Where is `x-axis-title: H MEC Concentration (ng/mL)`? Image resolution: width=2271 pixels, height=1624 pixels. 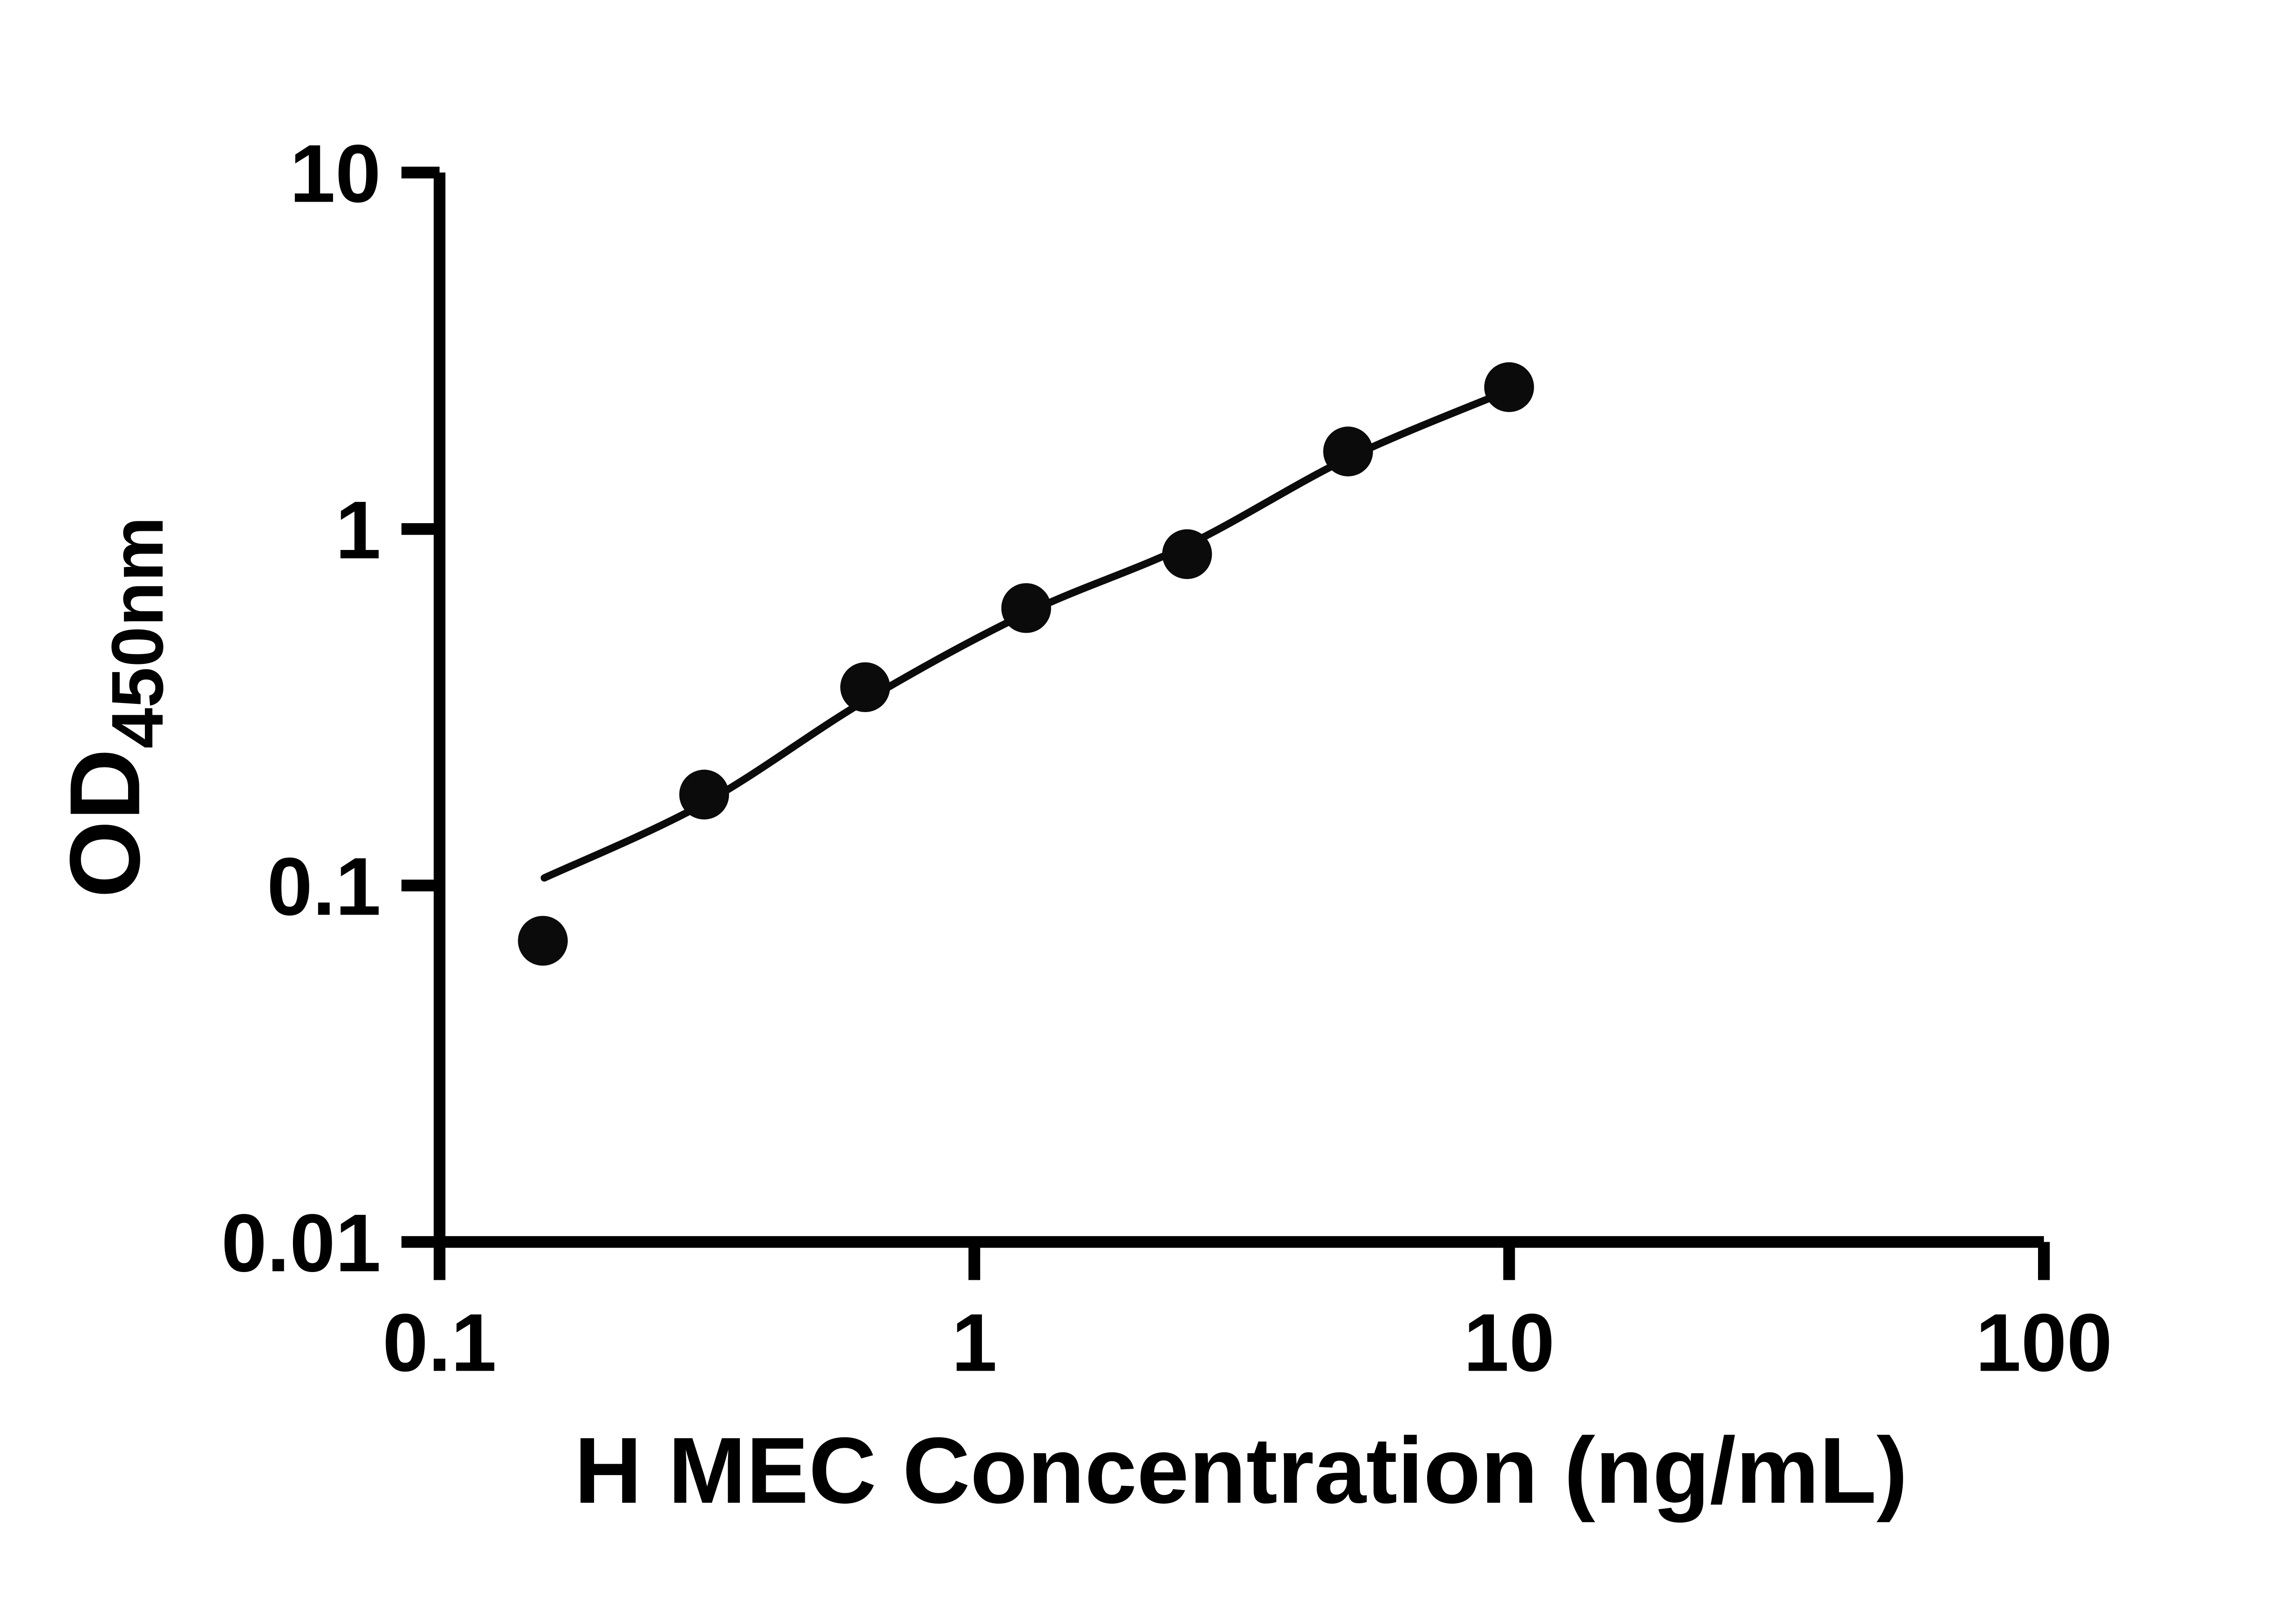 x-axis-title: H MEC Concentration (ng/mL) is located at coordinates (1241, 1470).